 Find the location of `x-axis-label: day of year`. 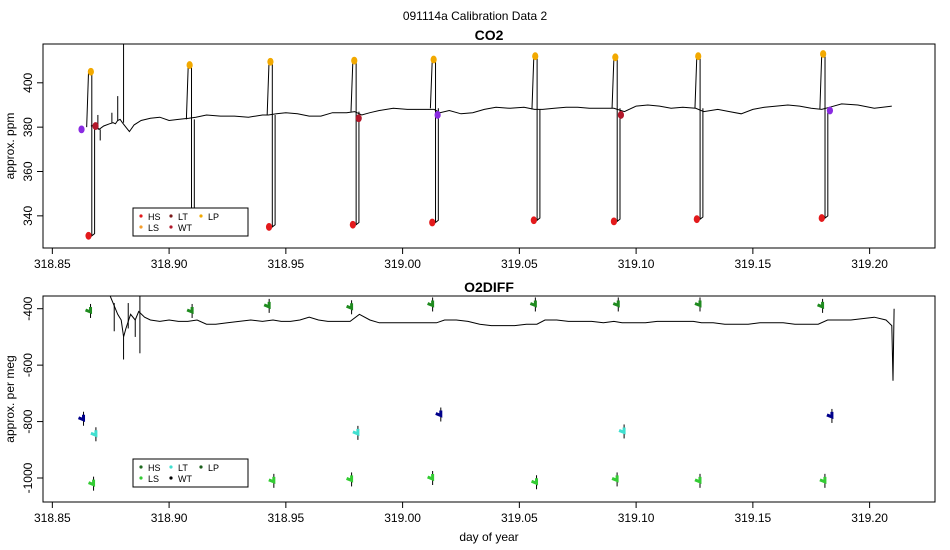

x-axis-label: day of year is located at coordinates (488, 537).